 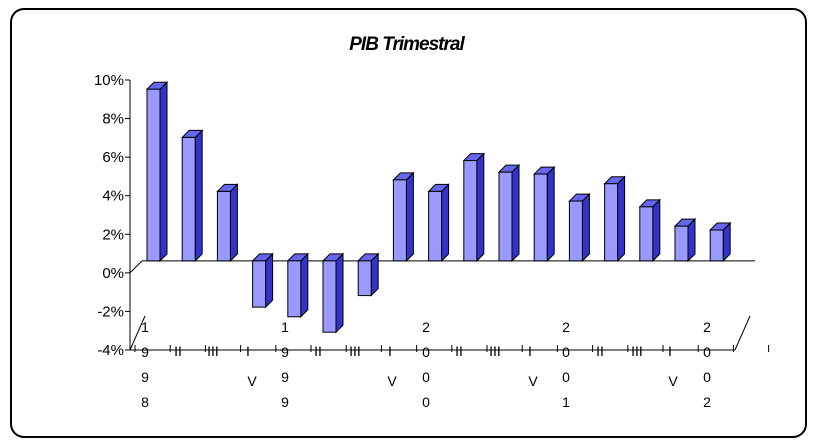 What do you see at coordinates (113, 119) in the screenshot?
I see `y-tick-label: 8%` at bounding box center [113, 119].